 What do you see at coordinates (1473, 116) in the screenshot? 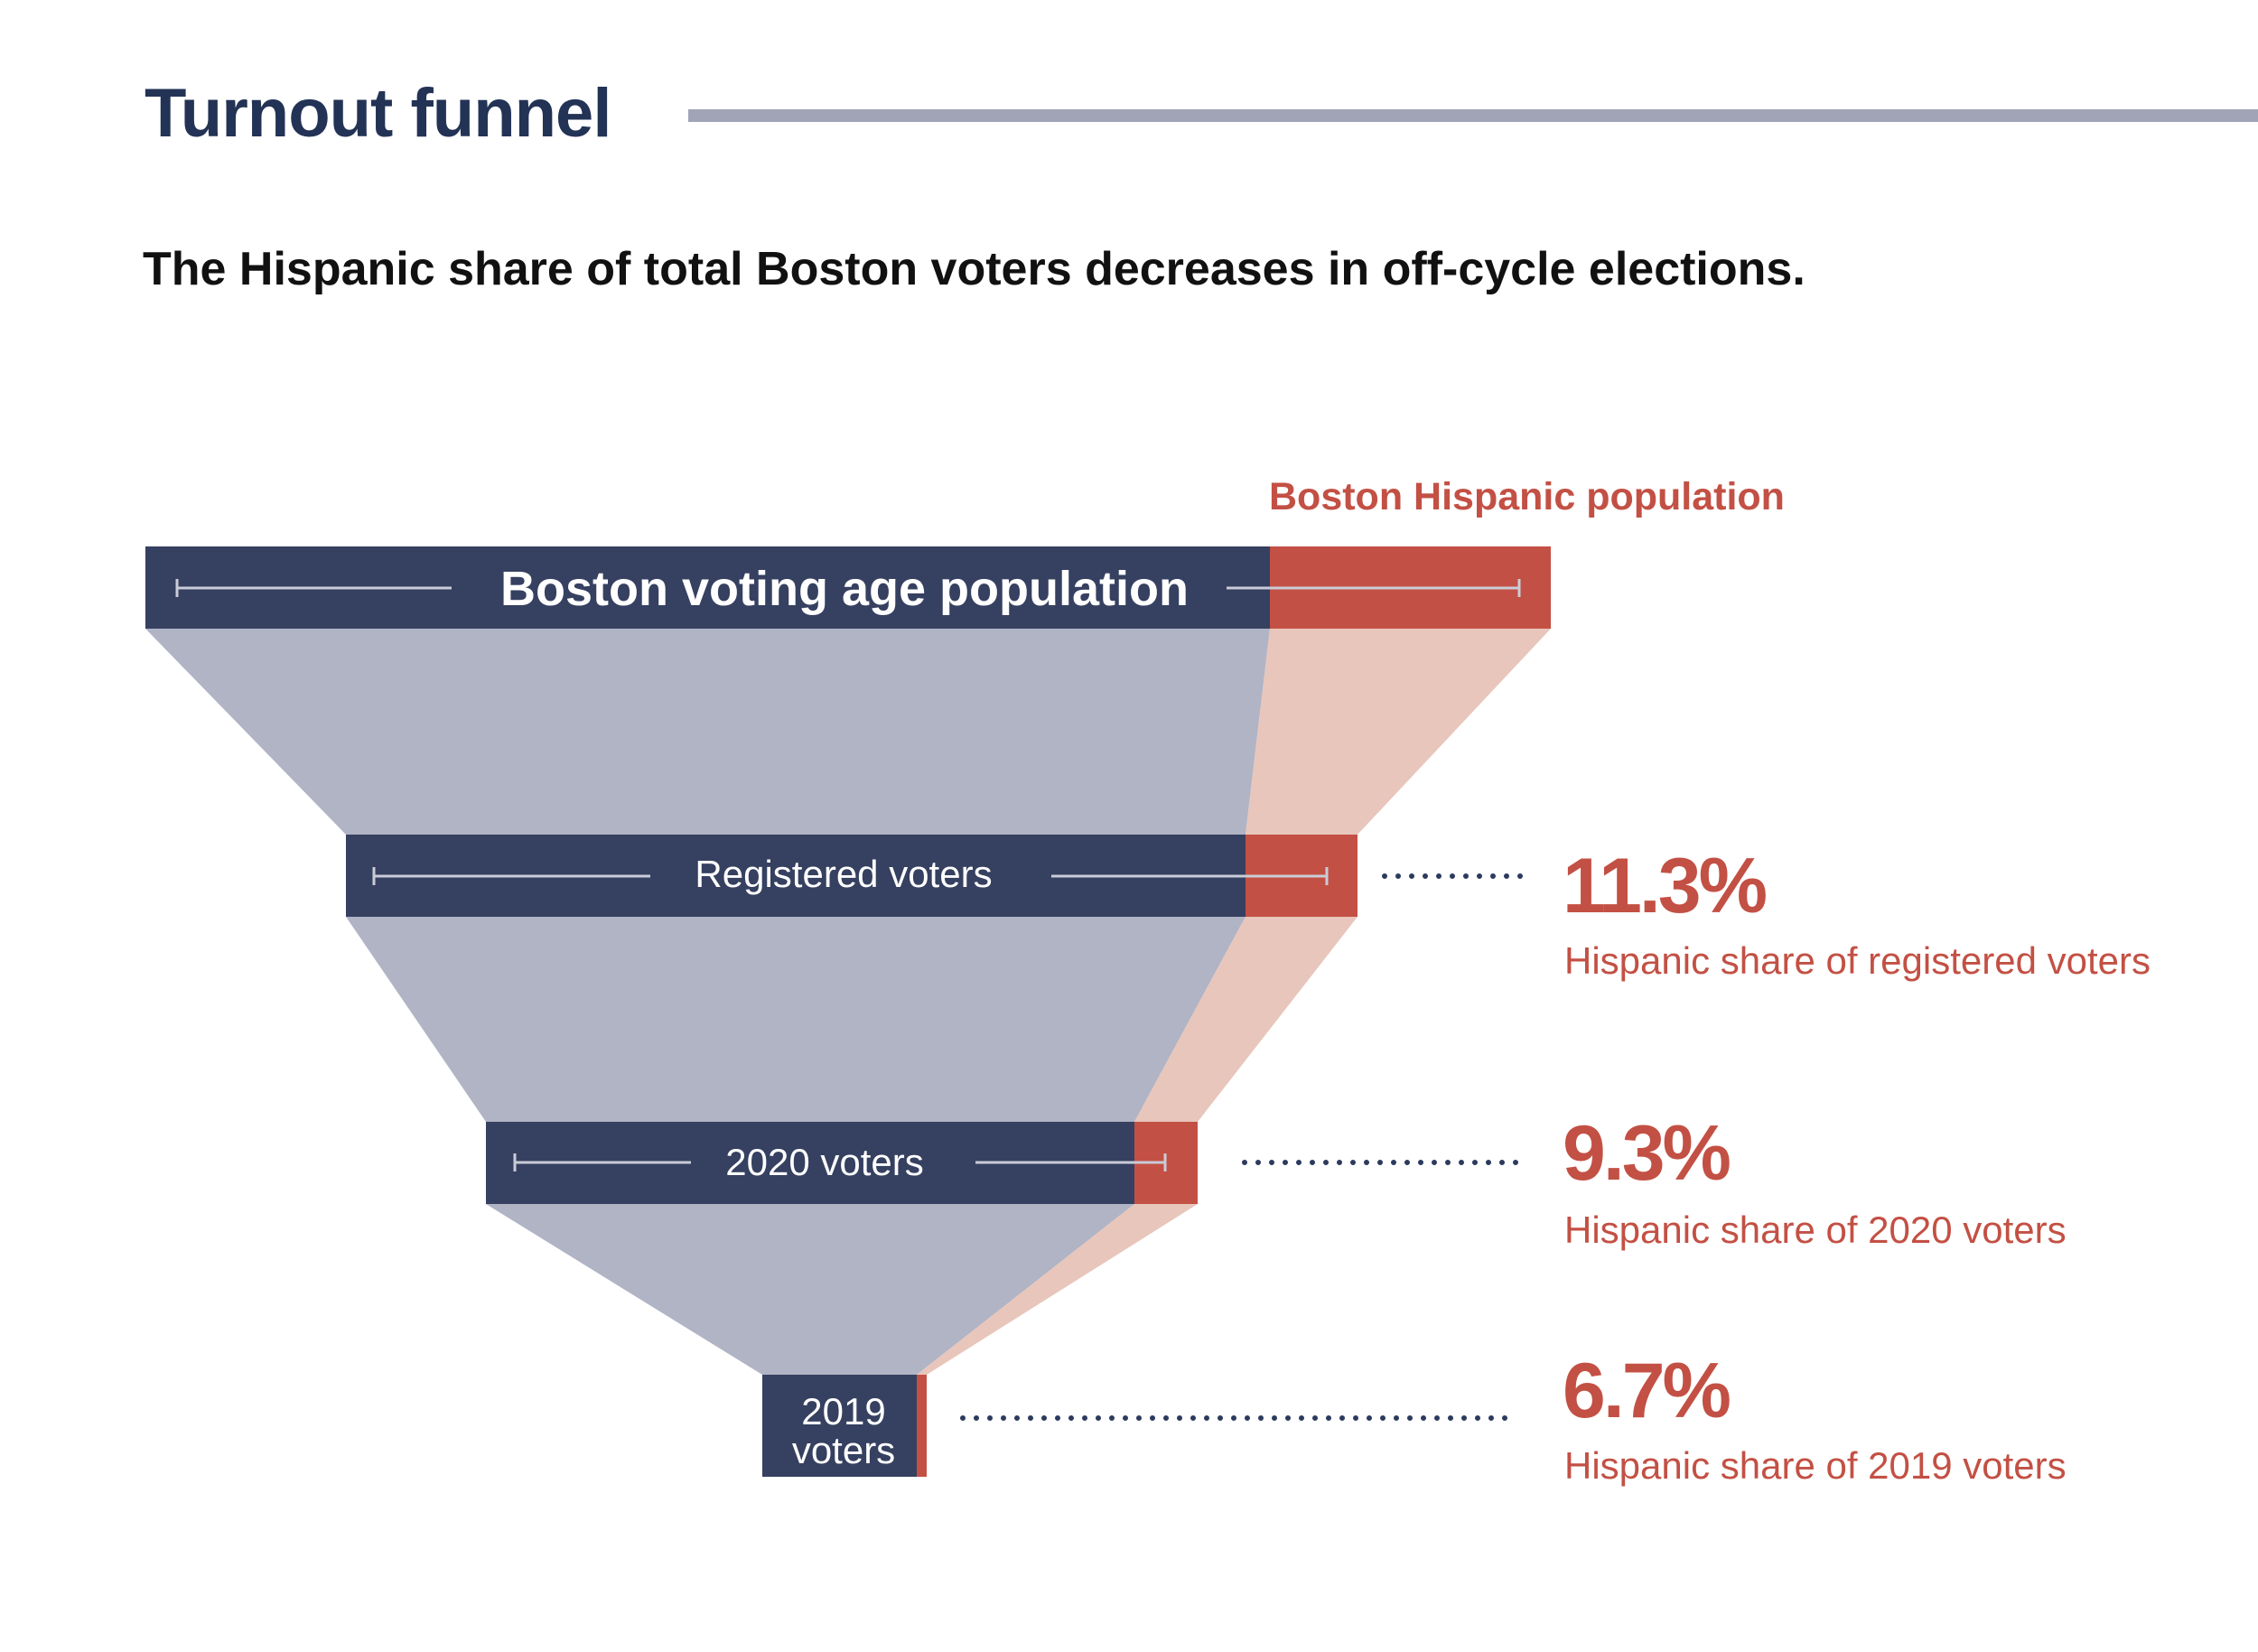
I see `title-rule` at bounding box center [1473, 116].